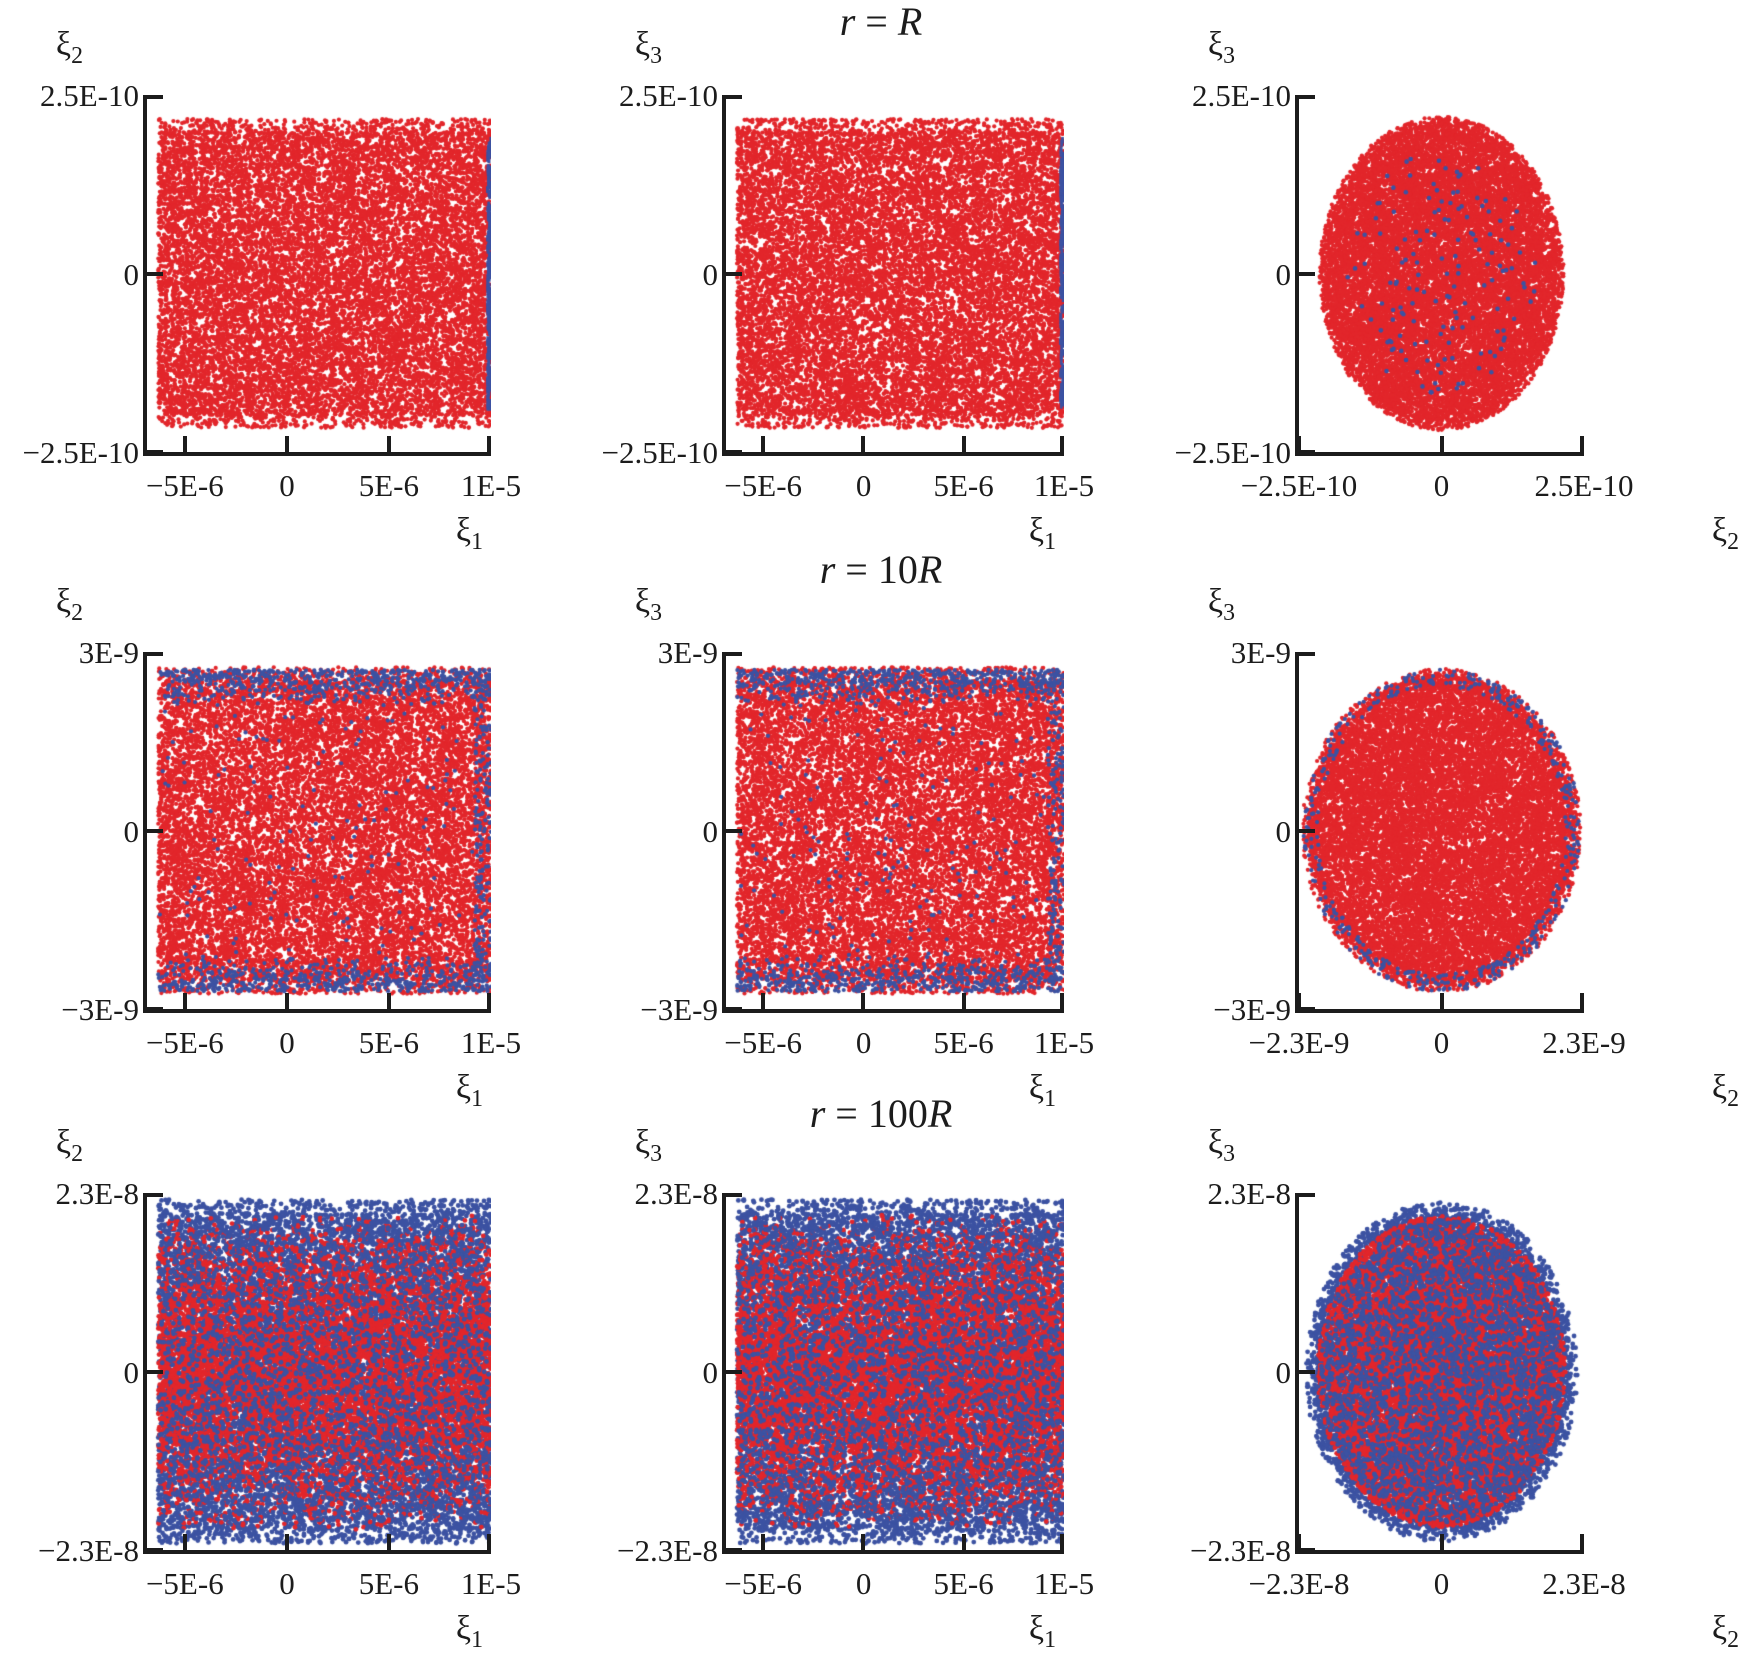 This screenshot has height=1660, width=1762. I want to click on x-tick-label: 2.3E-9, so click(1584, 1042).